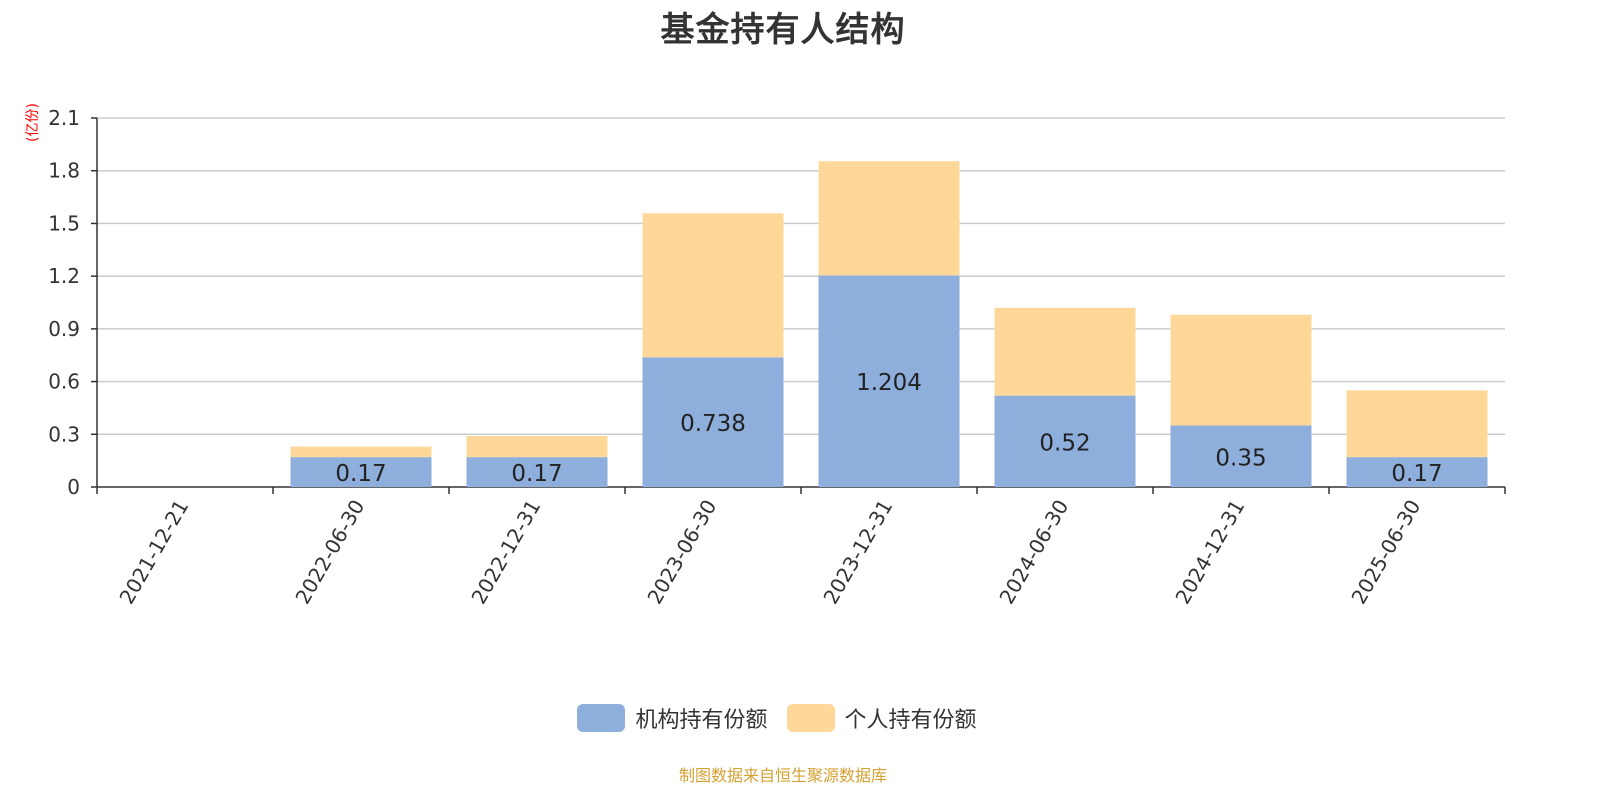 This screenshot has height=800, width=1600. Describe the element at coordinates (681, 552) in the screenshot. I see `x-tick-label: 2023-06-30` at that location.